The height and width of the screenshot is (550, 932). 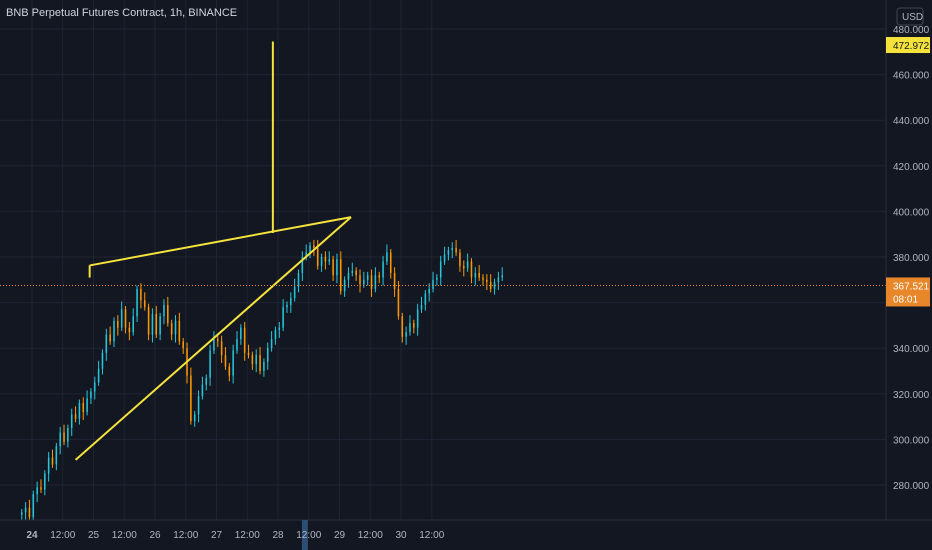 I want to click on price-tick-label: 420.000, so click(x=911, y=167).